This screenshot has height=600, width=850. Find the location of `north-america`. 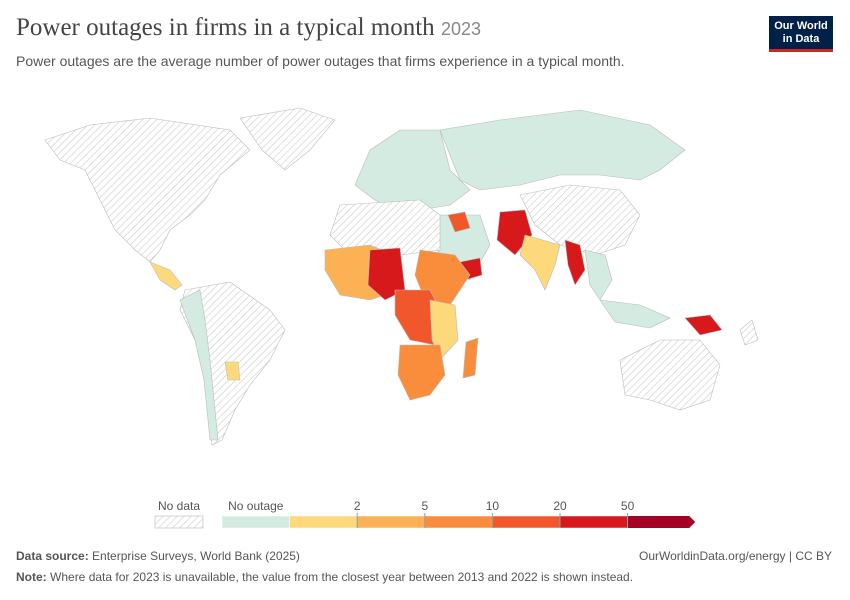

north-america is located at coordinates (147, 190).